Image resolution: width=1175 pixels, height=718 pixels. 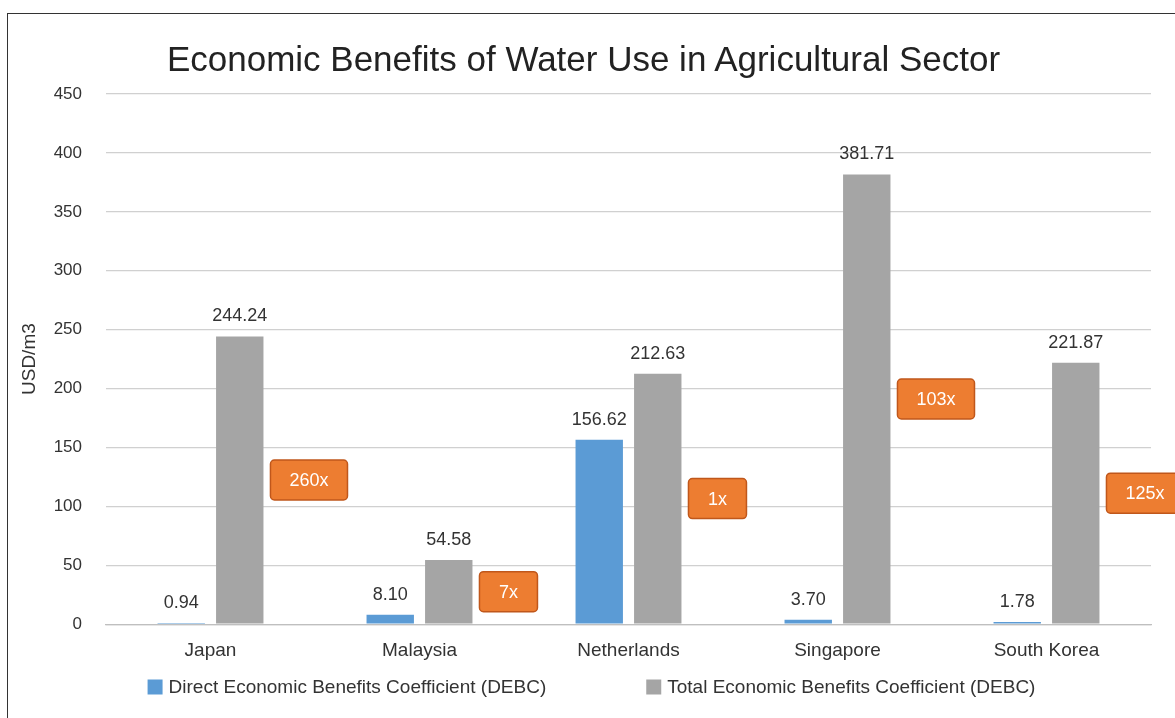 What do you see at coordinates (67, 93) in the screenshot?
I see `y-tick-label: 450` at bounding box center [67, 93].